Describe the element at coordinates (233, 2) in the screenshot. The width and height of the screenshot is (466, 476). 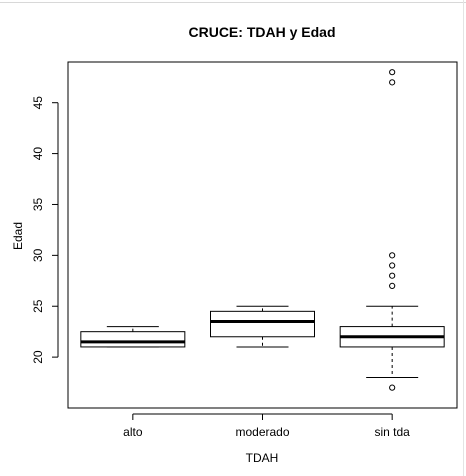
I see `top-border-line` at that location.